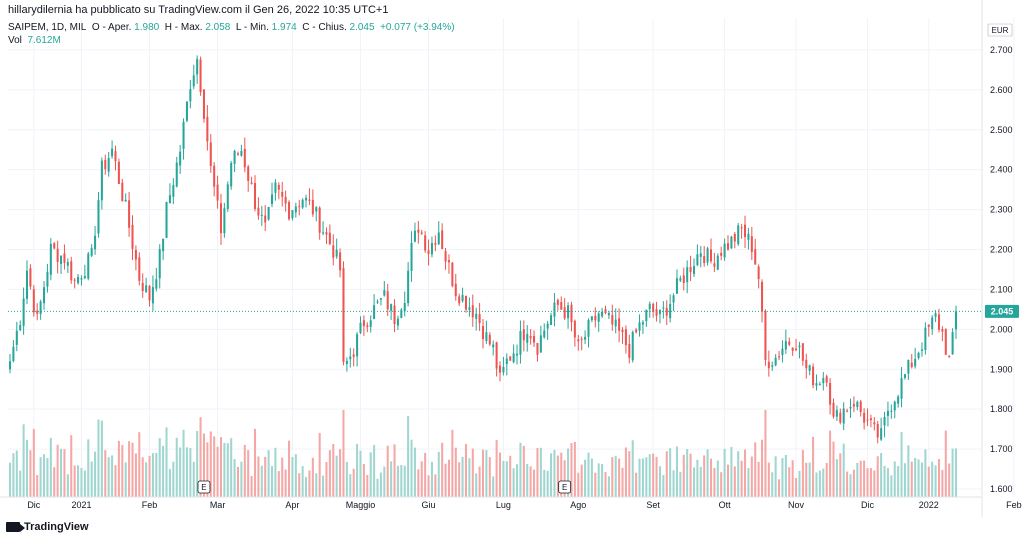  I want to click on high-label: H - Max., so click(183, 27).